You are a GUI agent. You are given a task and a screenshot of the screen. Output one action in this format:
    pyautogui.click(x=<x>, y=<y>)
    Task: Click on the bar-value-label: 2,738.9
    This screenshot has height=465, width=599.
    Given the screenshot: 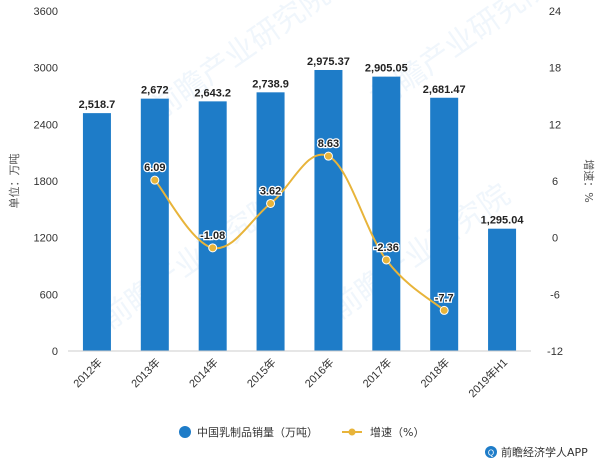 What is the action you would take?
    pyautogui.click(x=270, y=84)
    